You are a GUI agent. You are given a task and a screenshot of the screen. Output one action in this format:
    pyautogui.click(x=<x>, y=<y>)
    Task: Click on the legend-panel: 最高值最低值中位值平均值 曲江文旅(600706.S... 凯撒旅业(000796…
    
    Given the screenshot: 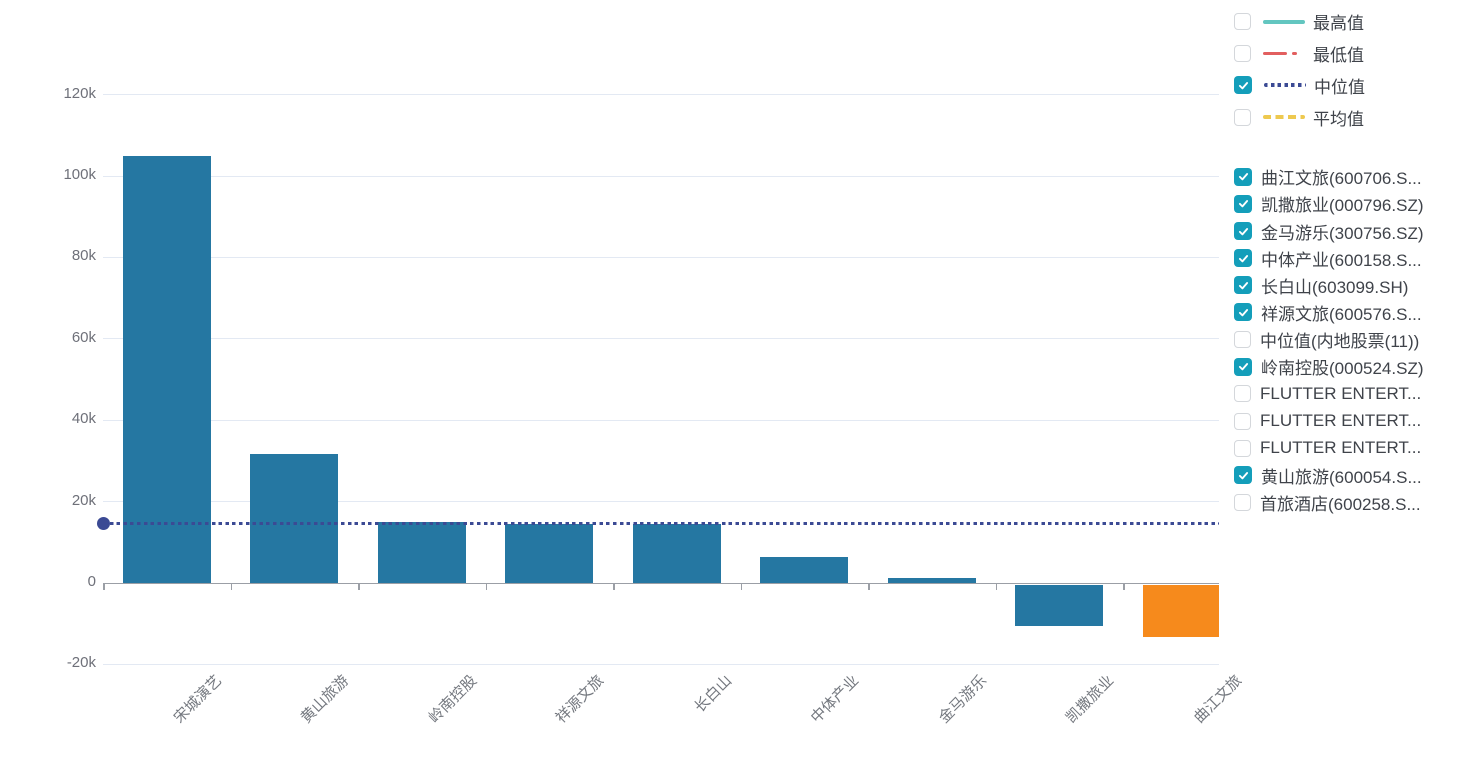 What is the action you would take?
    pyautogui.click(x=1355, y=261)
    